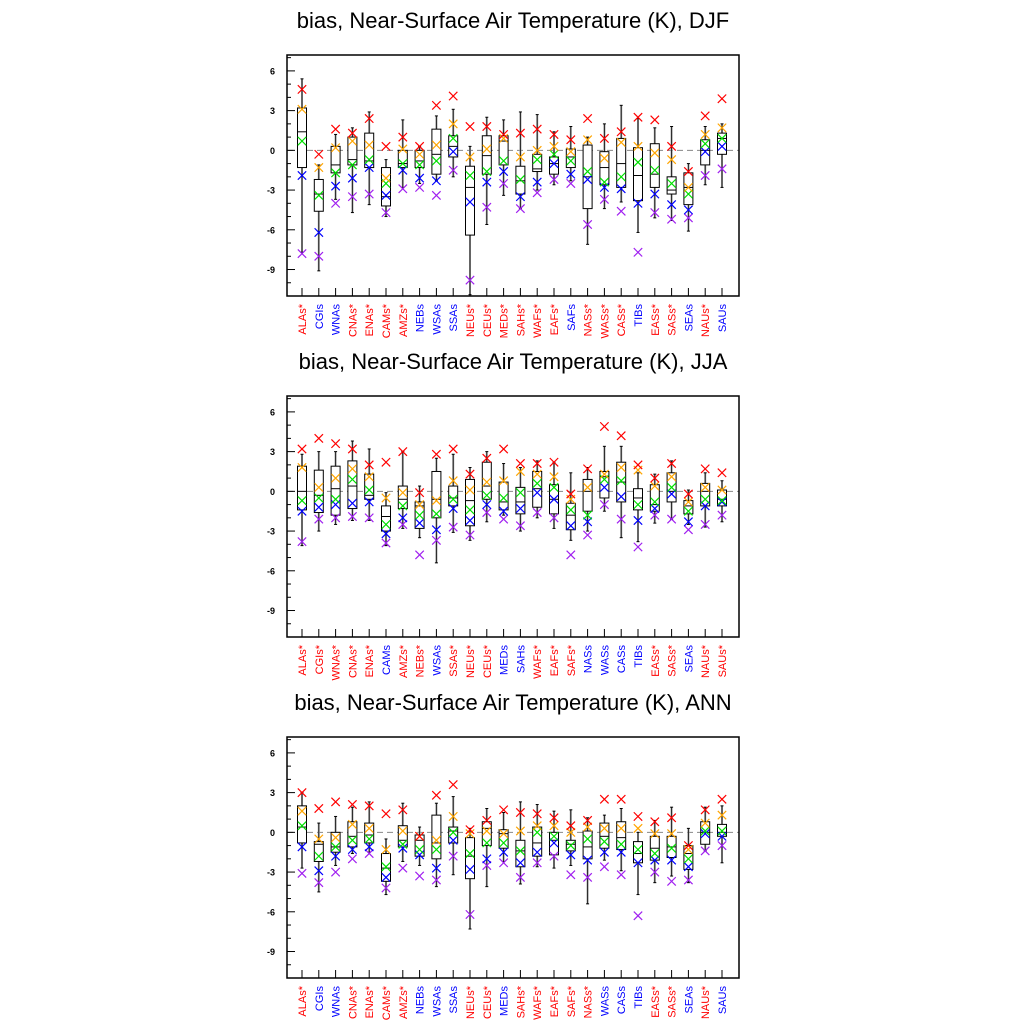 This screenshot has width=1024, height=1024. What do you see at coordinates (689, 1000) in the screenshot?
I see `x-tick-label: SEAs` at bounding box center [689, 1000].